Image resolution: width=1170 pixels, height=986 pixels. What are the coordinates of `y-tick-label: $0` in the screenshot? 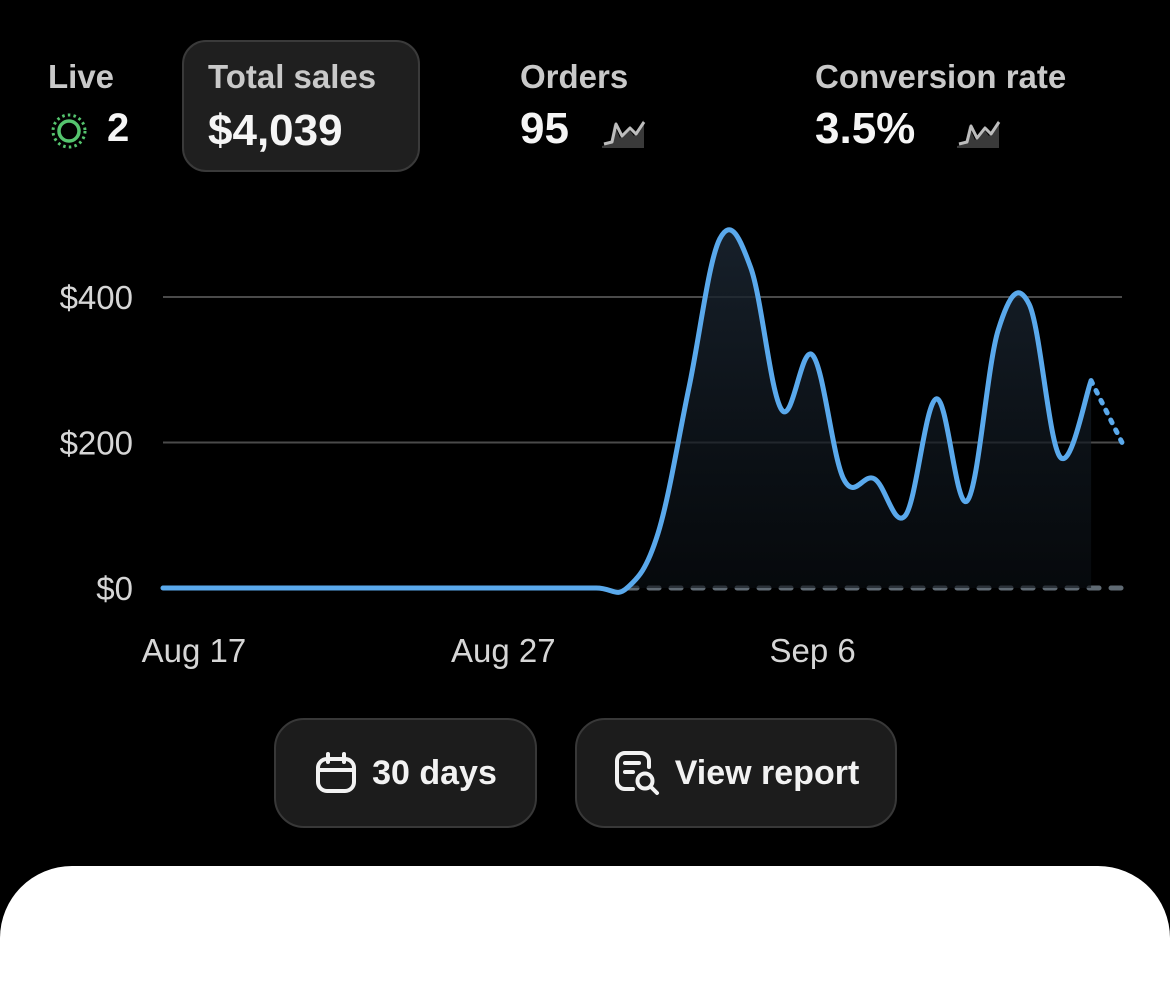 It's located at (114, 588).